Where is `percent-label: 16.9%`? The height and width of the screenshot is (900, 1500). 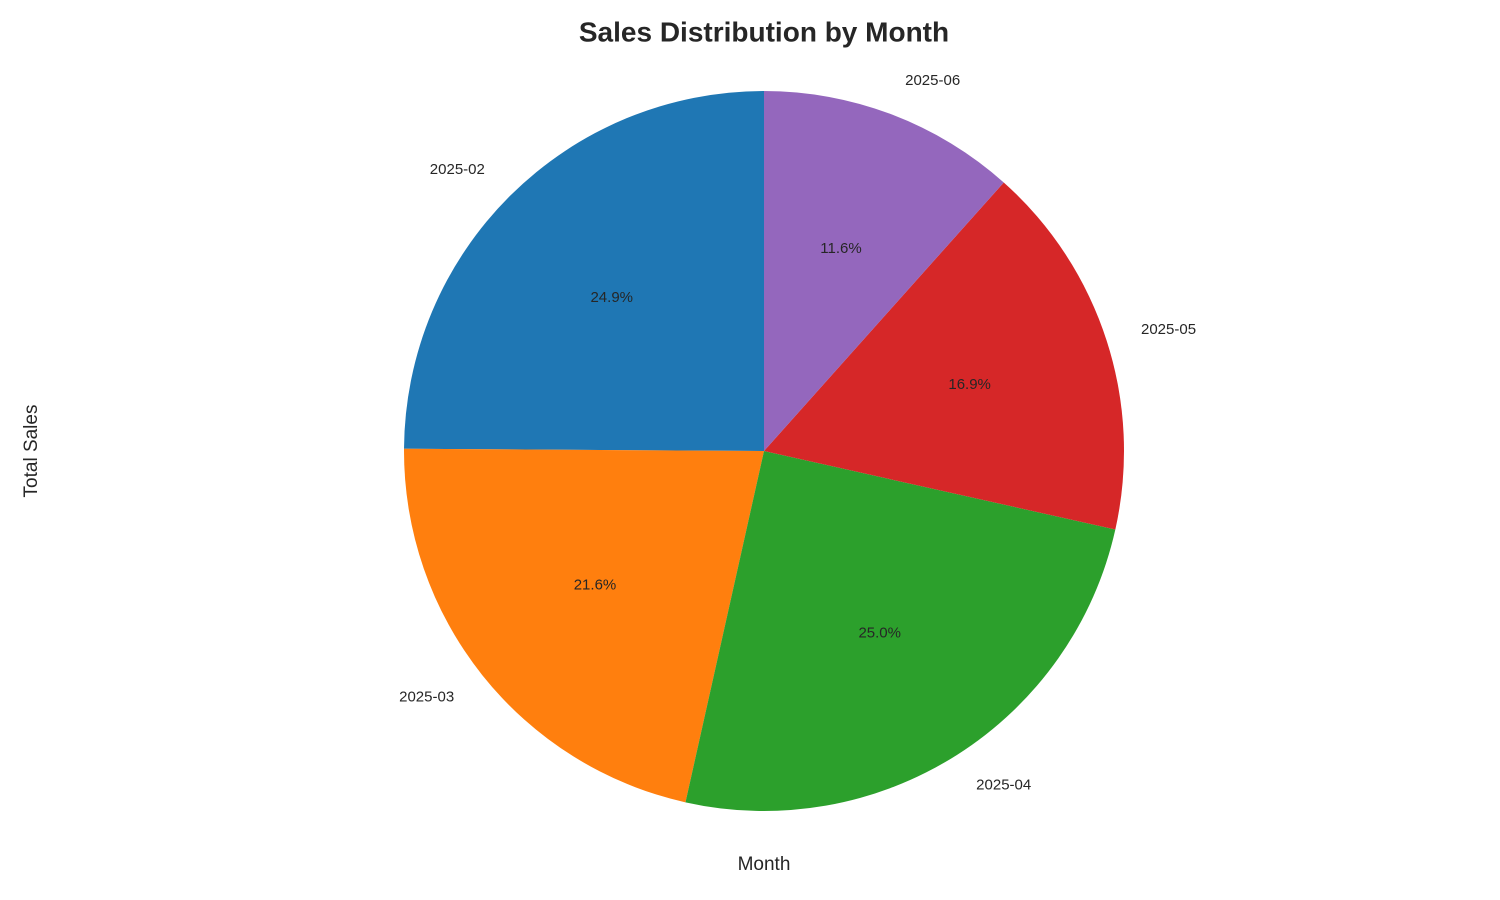 percent-label: 16.9% is located at coordinates (969, 384).